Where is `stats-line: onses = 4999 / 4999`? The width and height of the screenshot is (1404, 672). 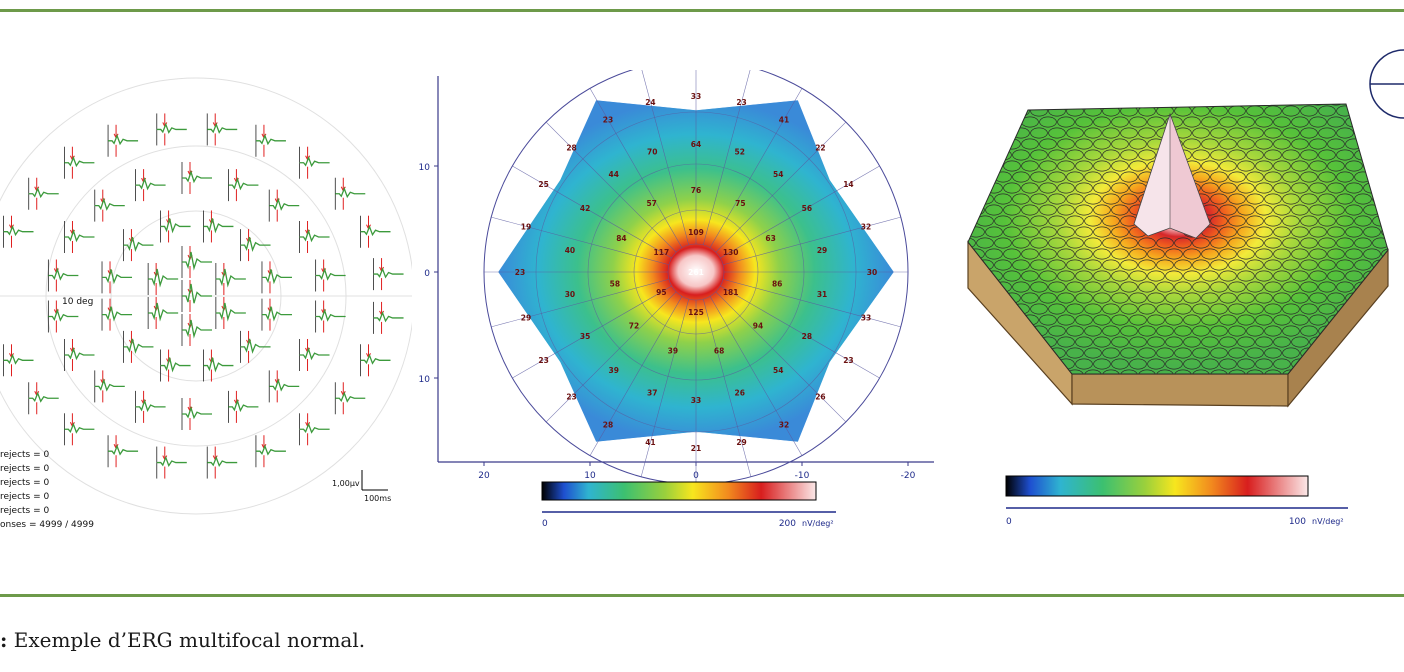
stats-line: onses = 4999 / 4999 is located at coordinates (47, 525).